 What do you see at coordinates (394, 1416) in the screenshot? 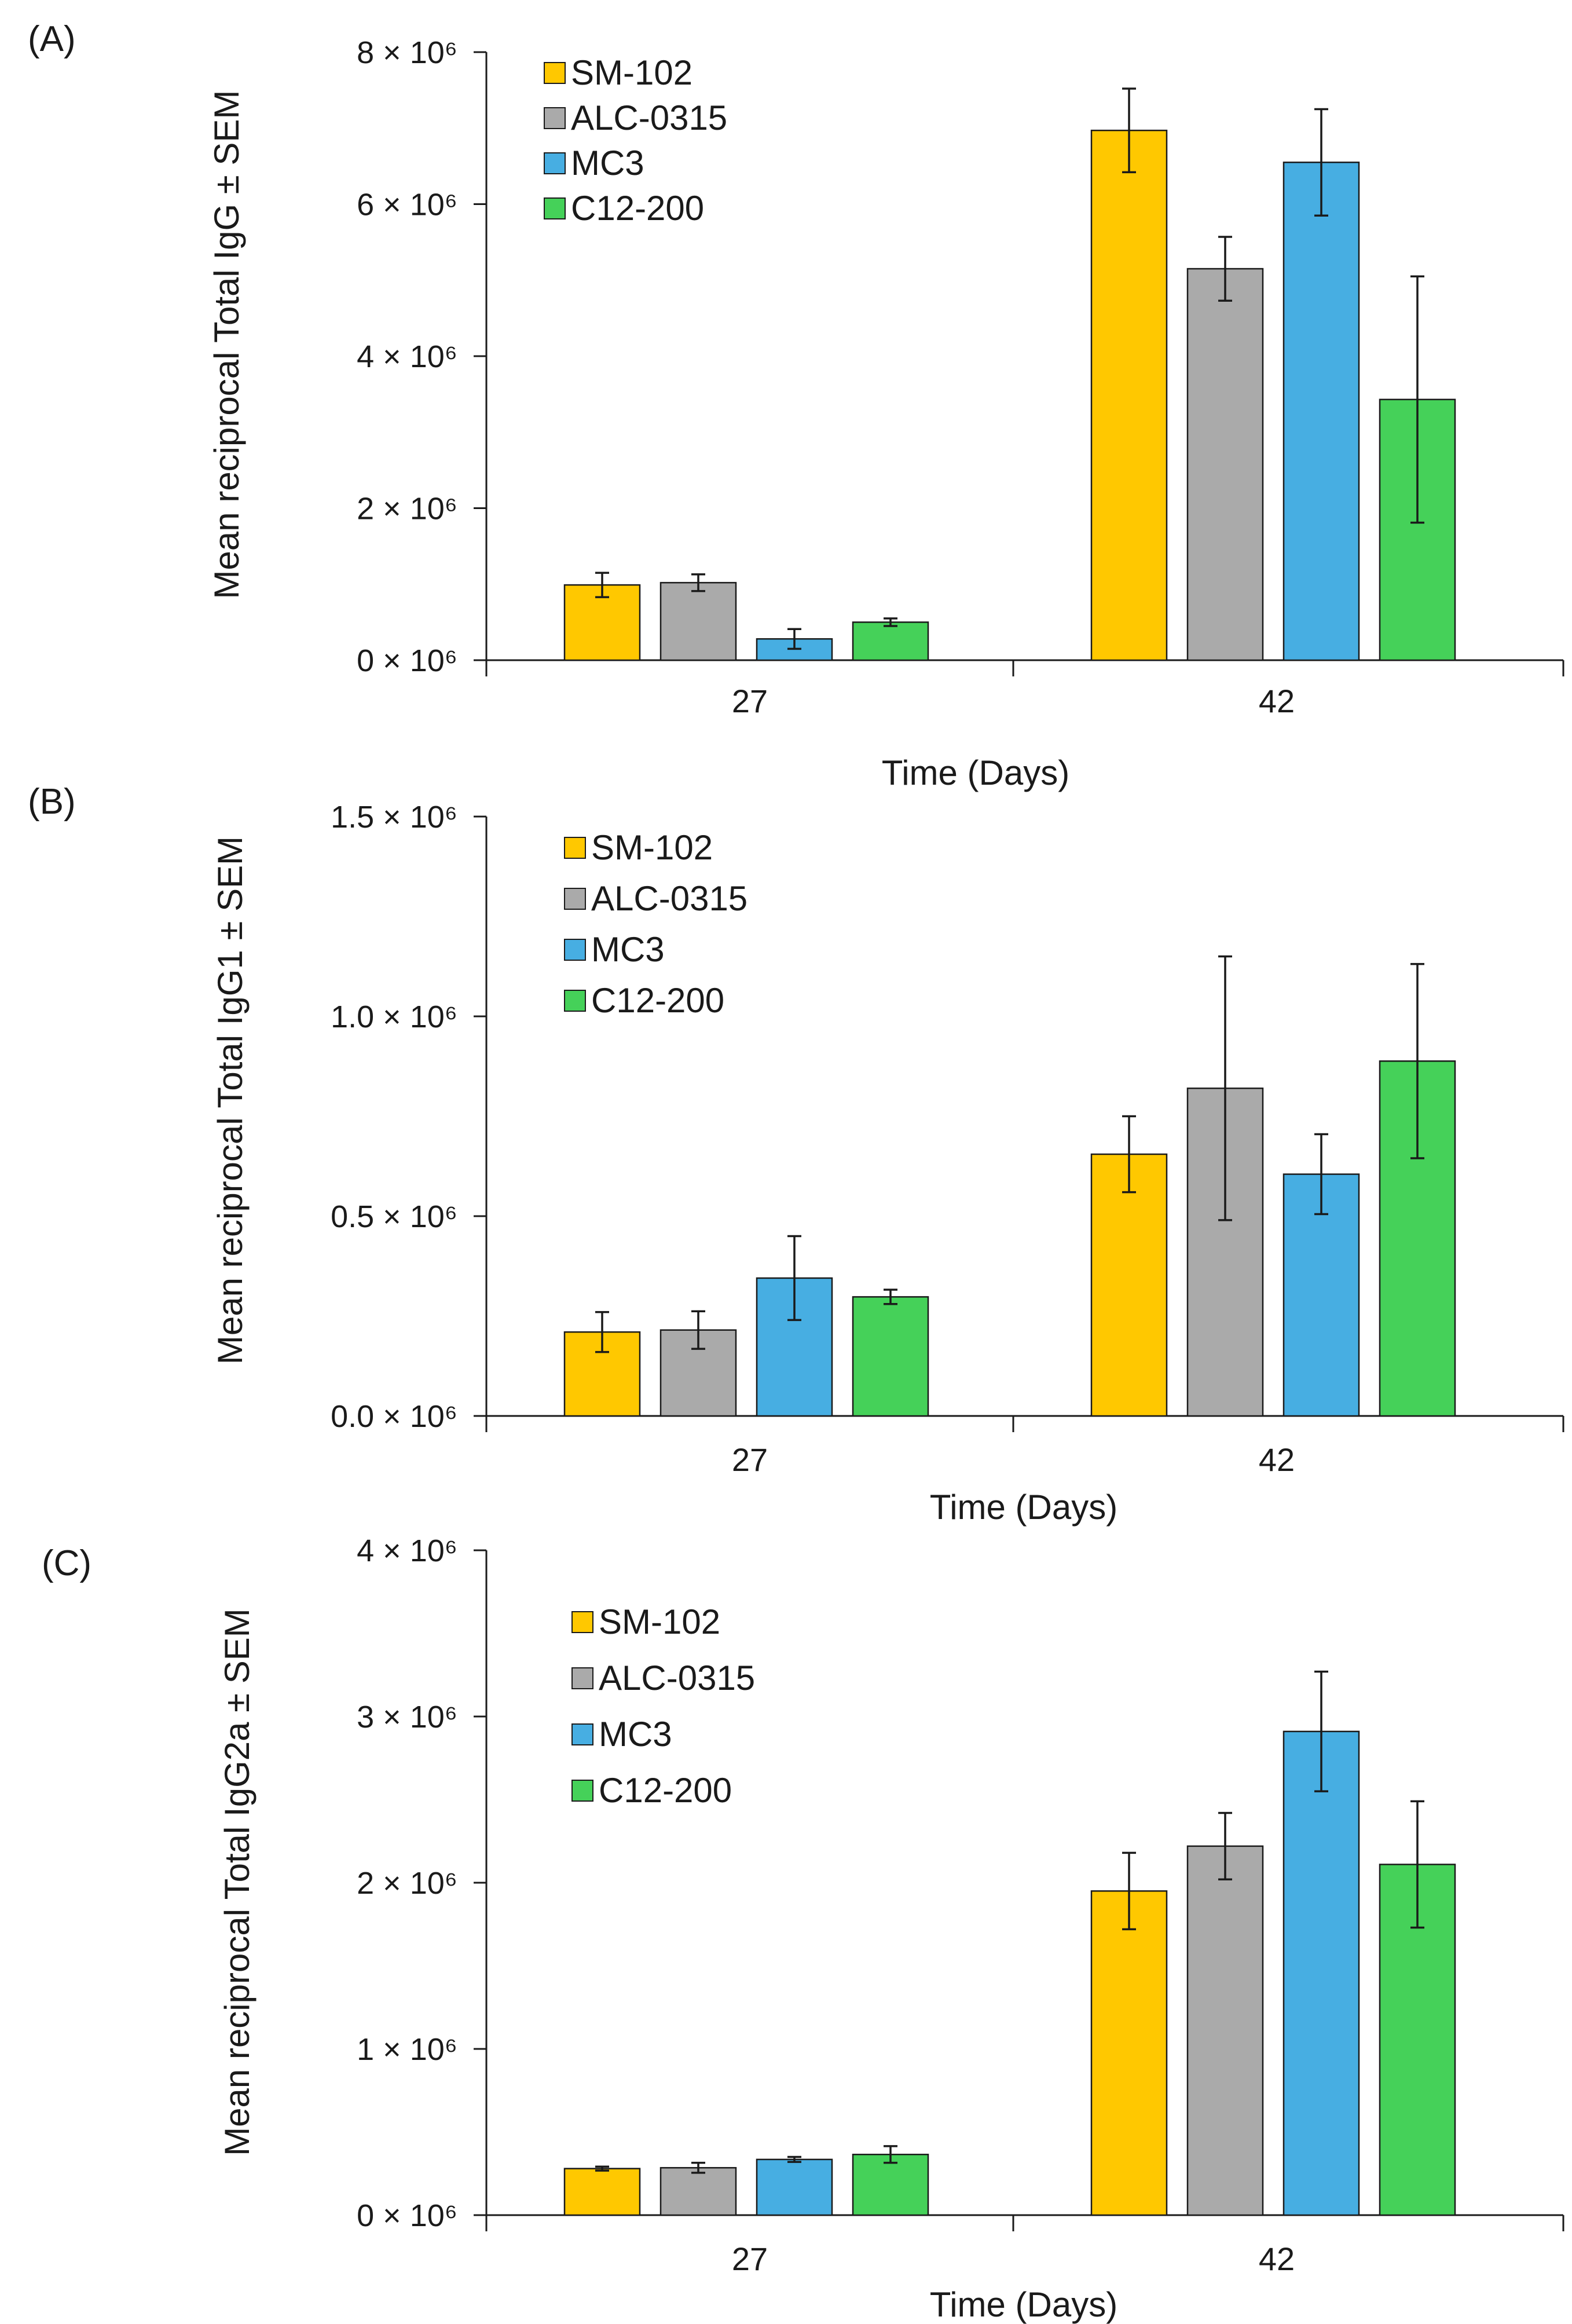
I see `y-tick-label: 0.0 × 10⁶` at bounding box center [394, 1416].